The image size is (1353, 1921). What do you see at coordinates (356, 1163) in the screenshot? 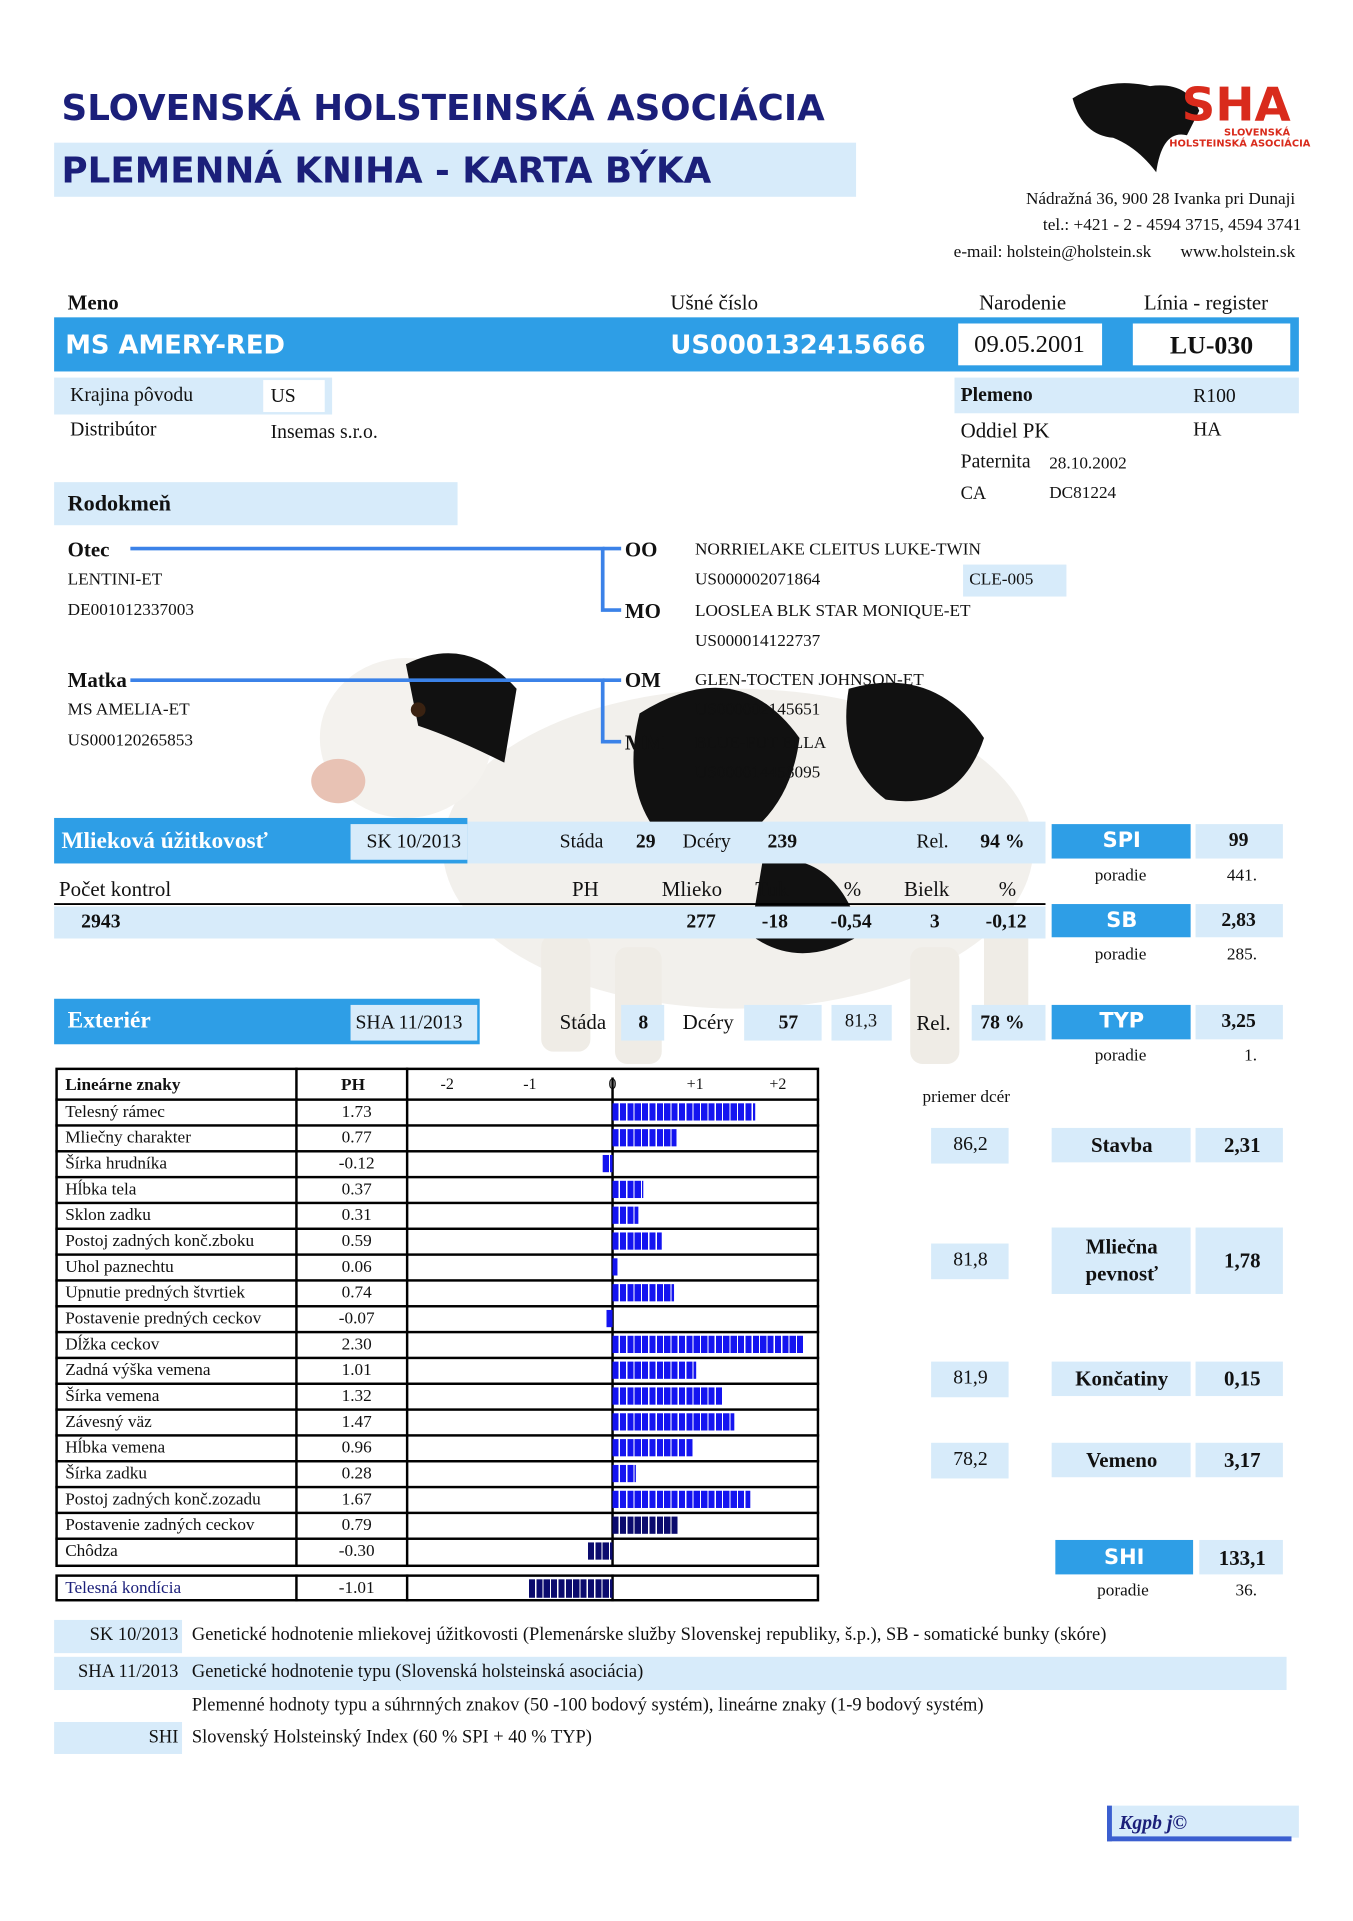
I see `trait-value: -0.12` at bounding box center [356, 1163].